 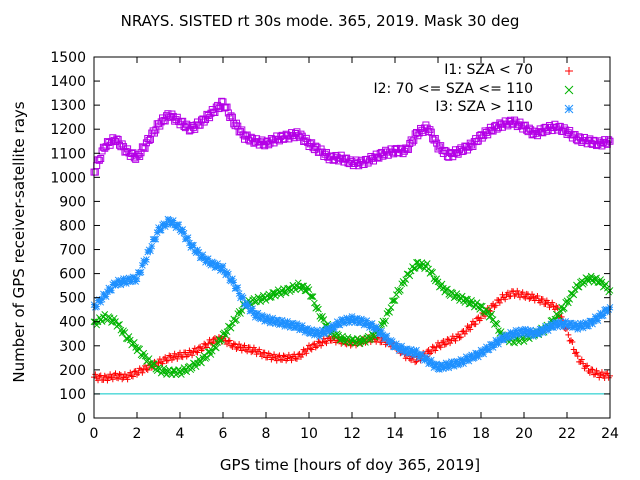 I want to click on x-tick-label: 10, so click(x=309, y=434).